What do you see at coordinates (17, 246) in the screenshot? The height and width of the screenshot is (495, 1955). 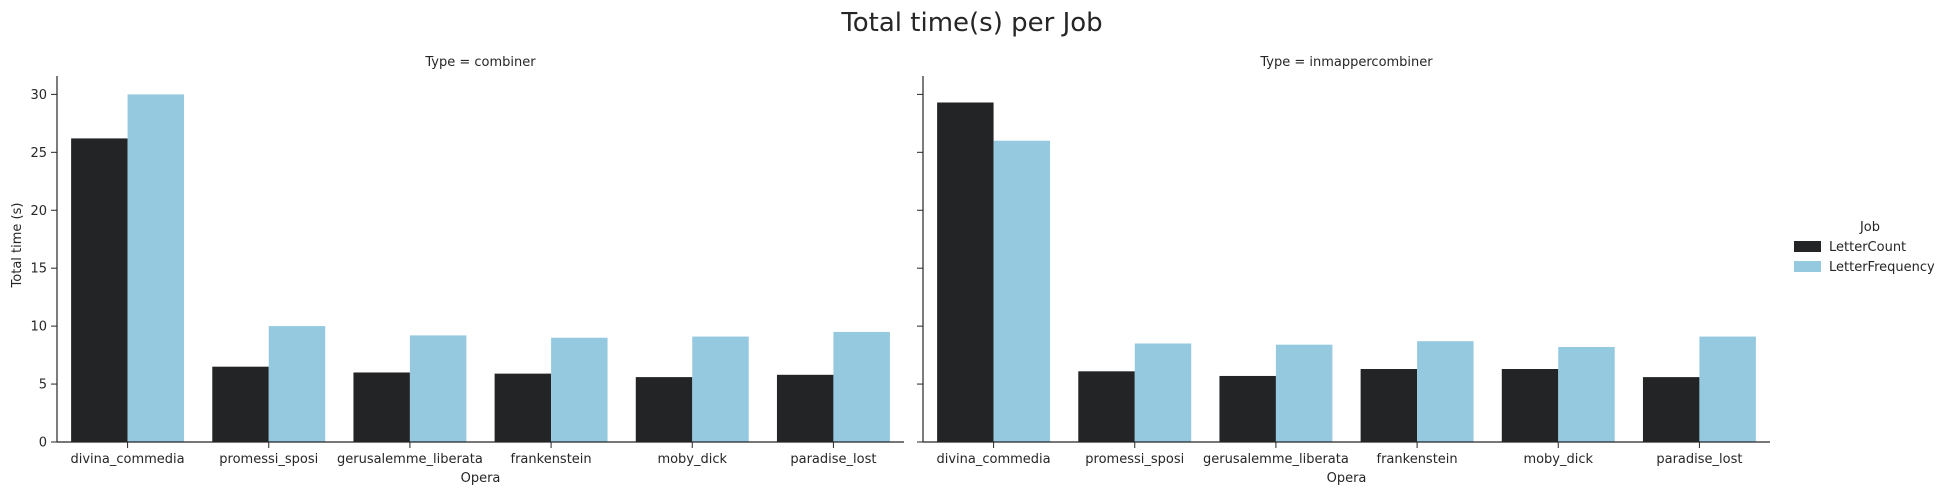 I see `y-axis-label: Total time (s)` at bounding box center [17, 246].